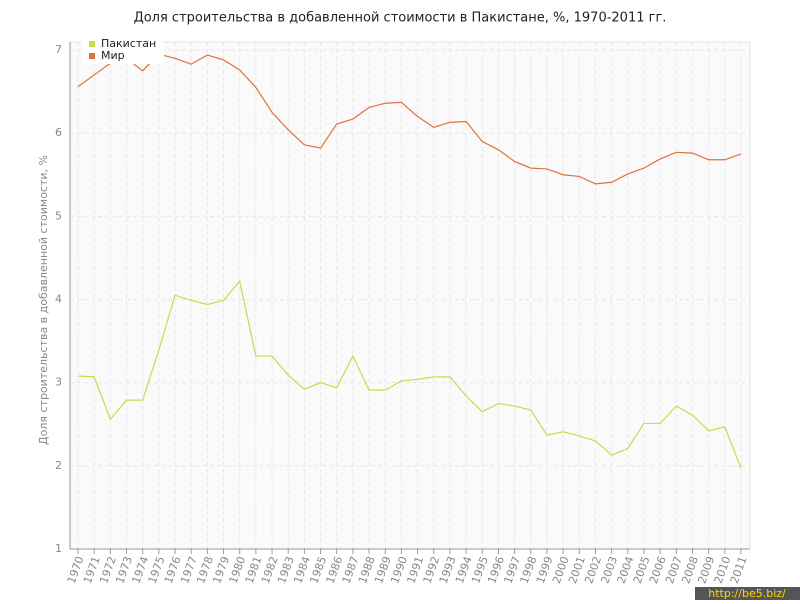  What do you see at coordinates (58, 299) in the screenshot?
I see `y-tick-label: 4` at bounding box center [58, 299].